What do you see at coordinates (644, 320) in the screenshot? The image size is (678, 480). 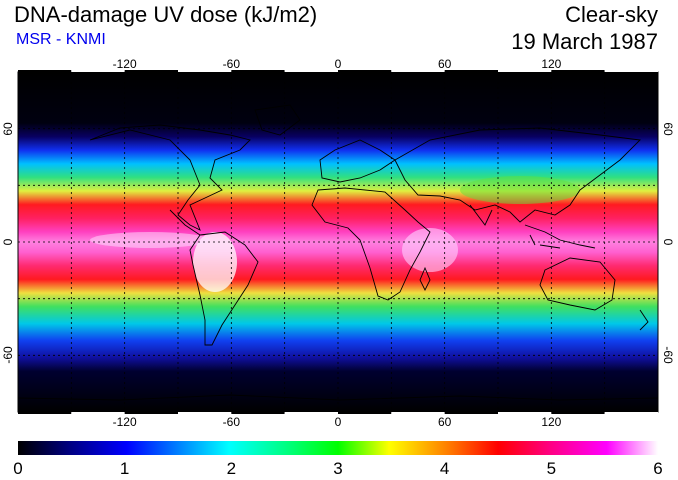 I see `new-zealand-coast` at bounding box center [644, 320].